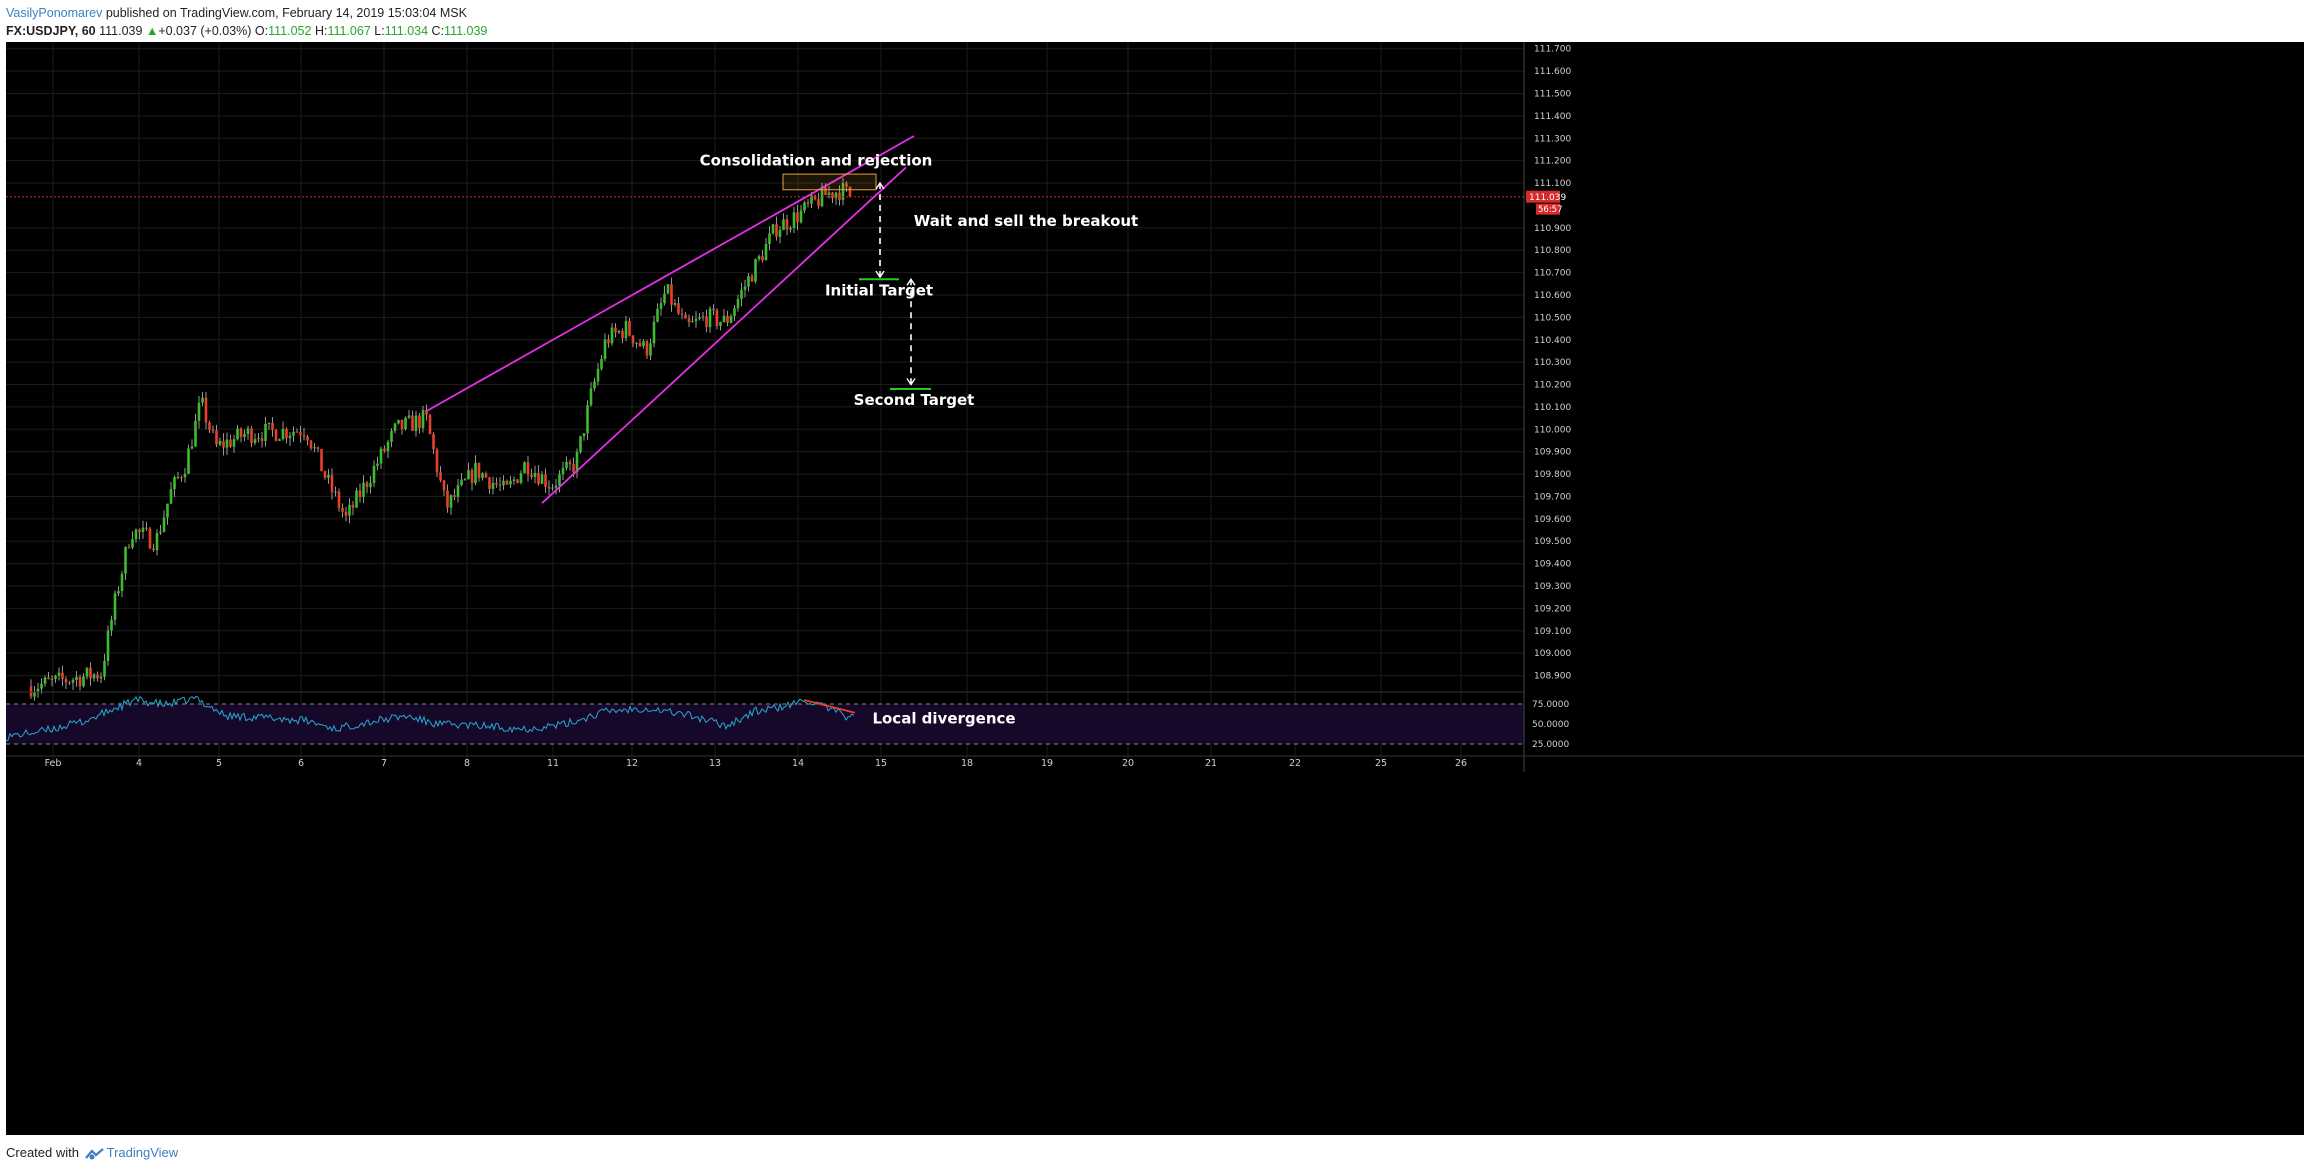 The height and width of the screenshot is (1172, 2308). I want to click on countdown-tag, so click(1548, 209).